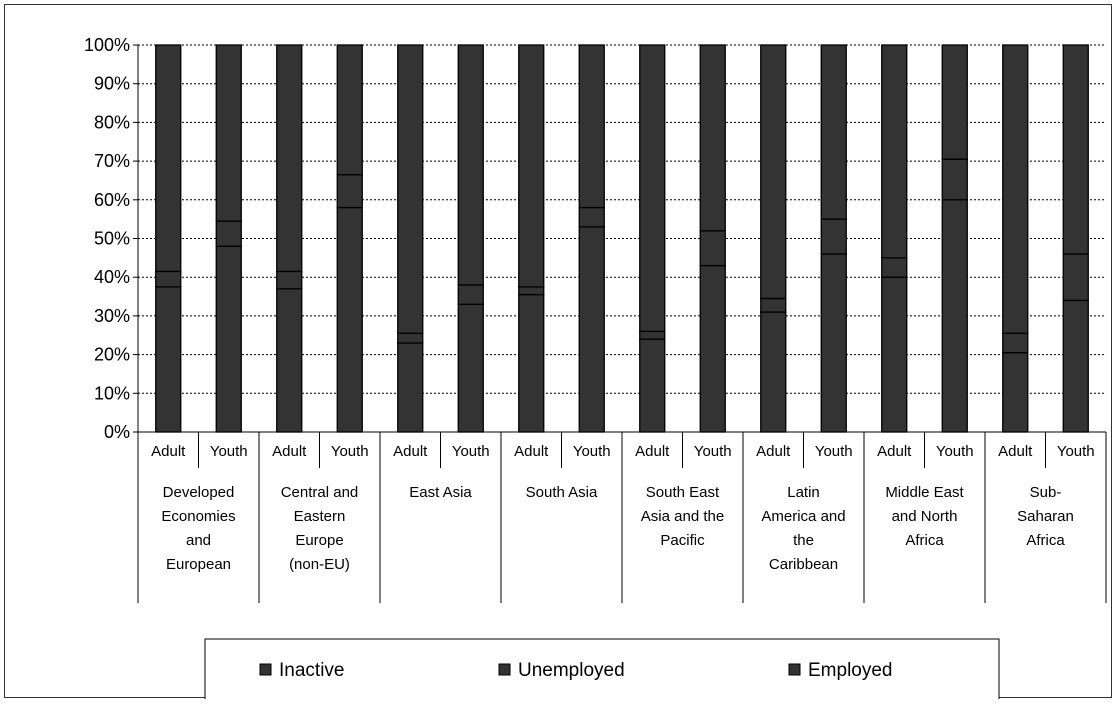  What do you see at coordinates (198, 564) in the screenshot?
I see `x-group-label: European` at bounding box center [198, 564].